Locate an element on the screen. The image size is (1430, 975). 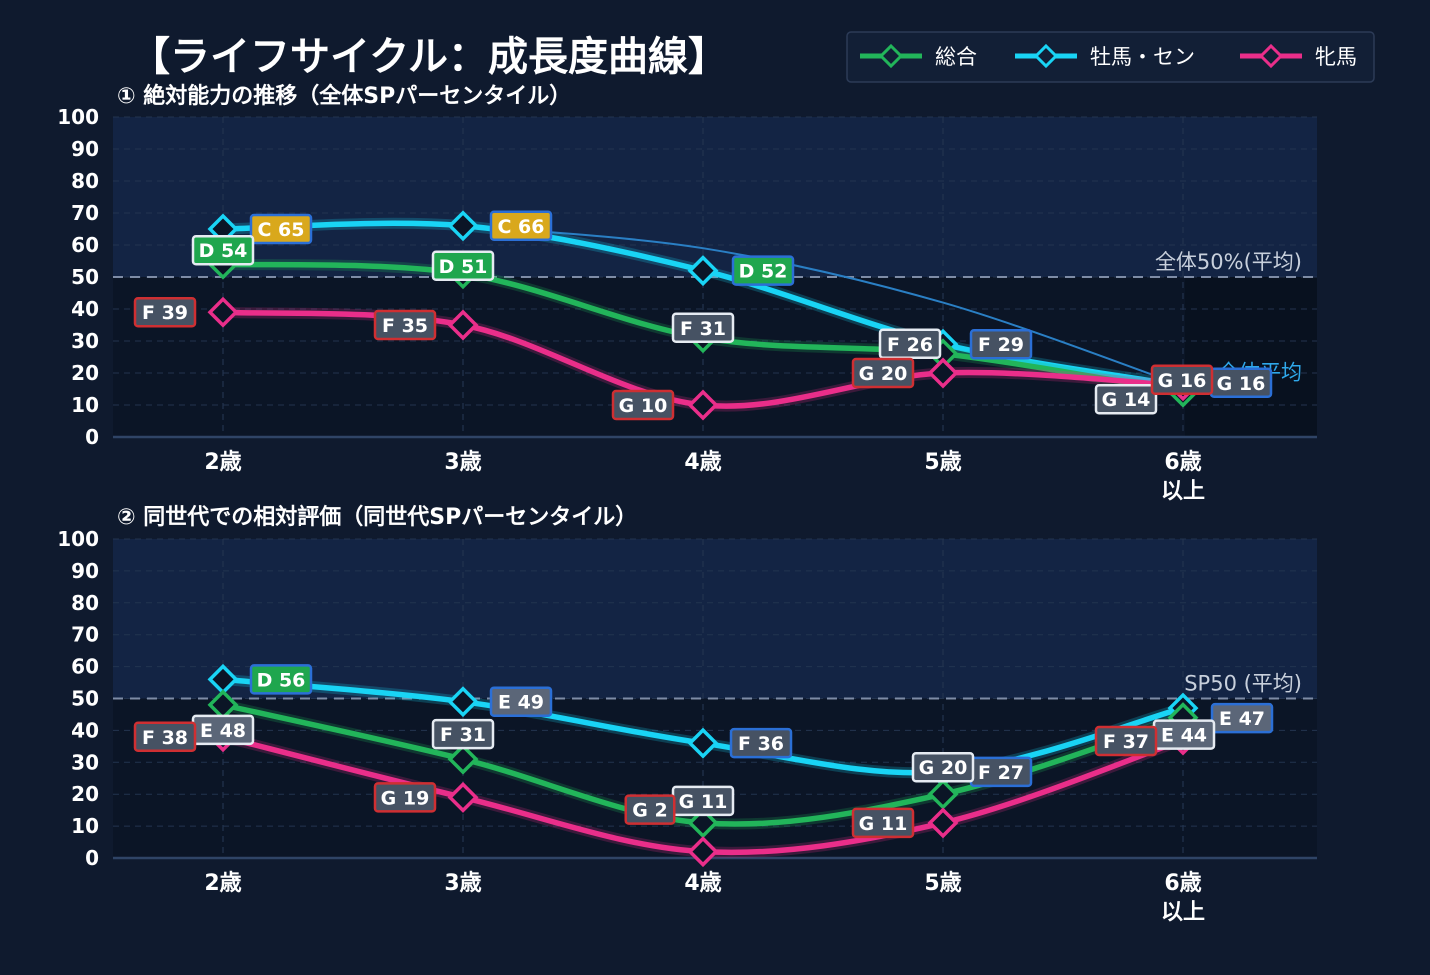
chart-title: 【ライフサイクル：成長度曲線】 is located at coordinates (429, 57).